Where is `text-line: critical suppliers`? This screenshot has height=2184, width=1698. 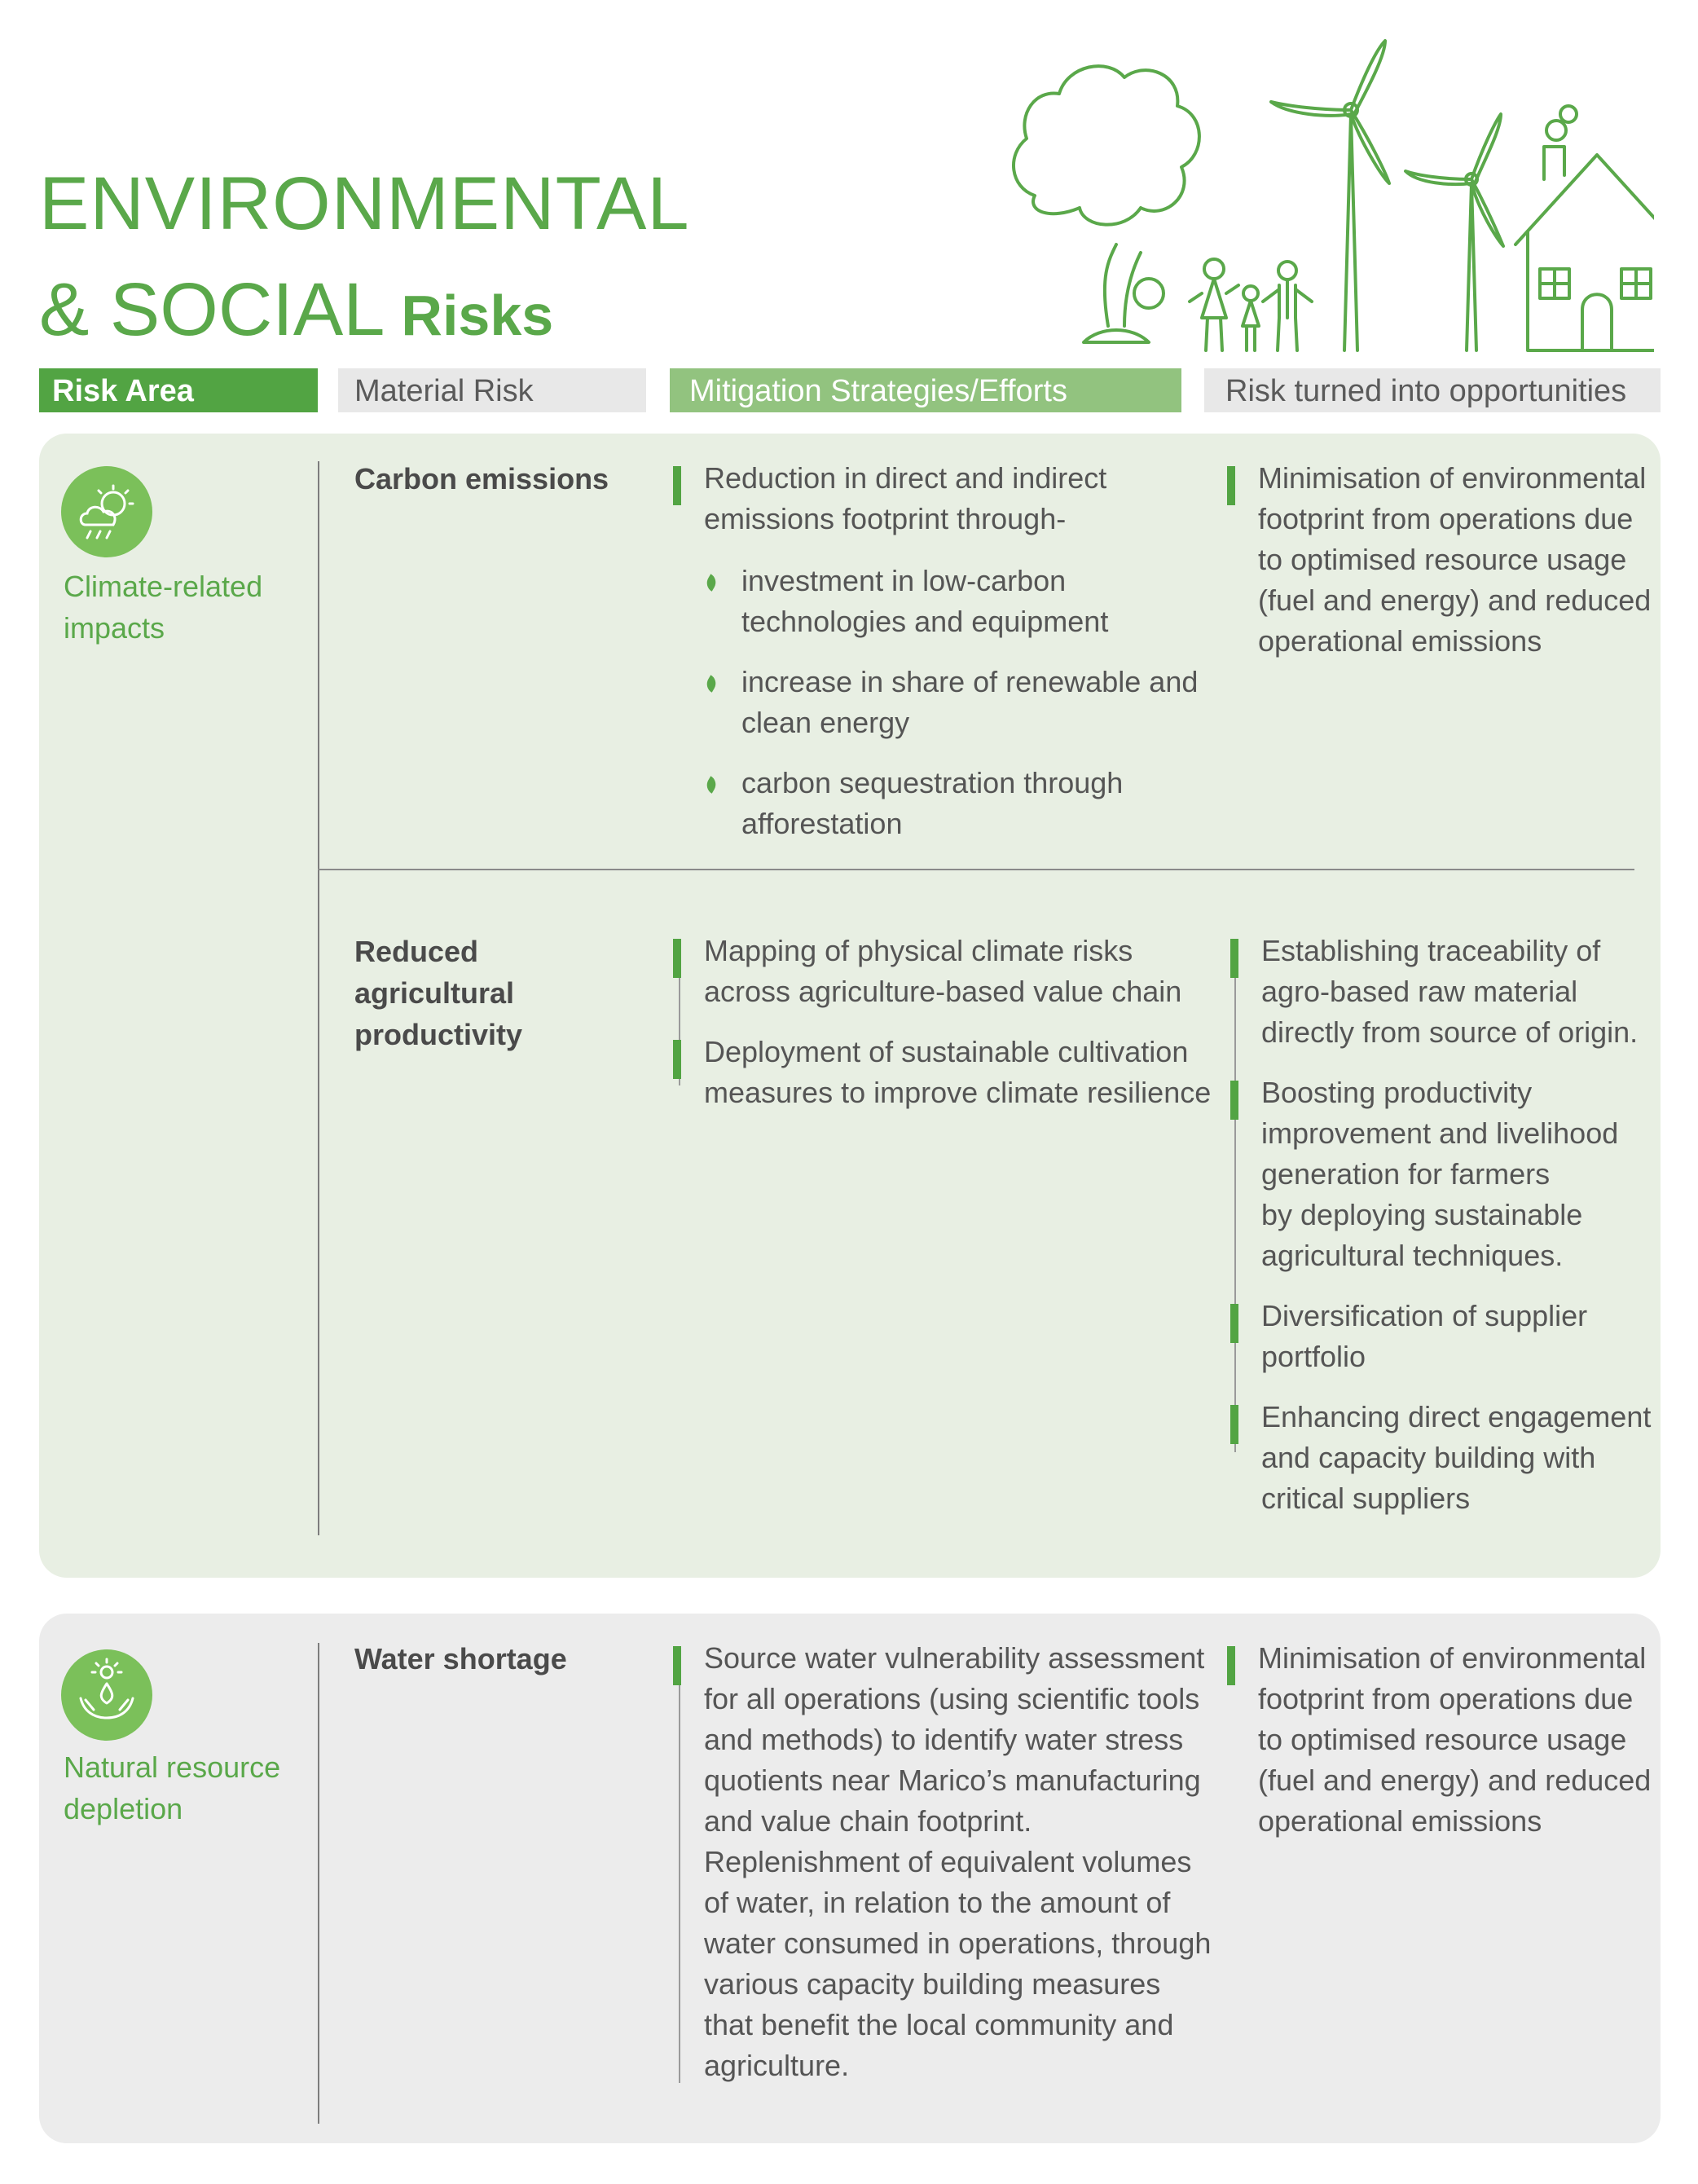 text-line: critical suppliers is located at coordinates (1366, 1498).